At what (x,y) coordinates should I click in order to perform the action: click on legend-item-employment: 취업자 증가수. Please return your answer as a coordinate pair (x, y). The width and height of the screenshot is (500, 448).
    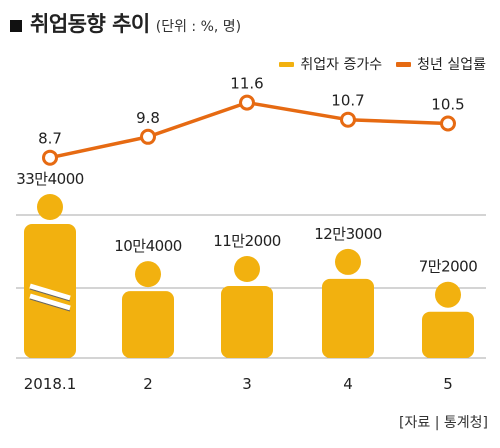
    Looking at the image, I should click on (330, 64).